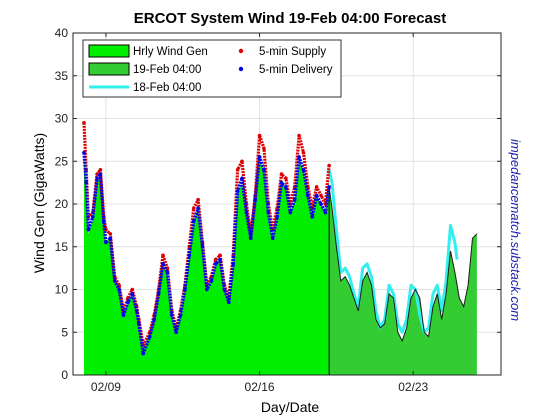 Image resolution: width=560 pixels, height=420 pixels. I want to click on y-tick-label: 40, so click(62, 33).